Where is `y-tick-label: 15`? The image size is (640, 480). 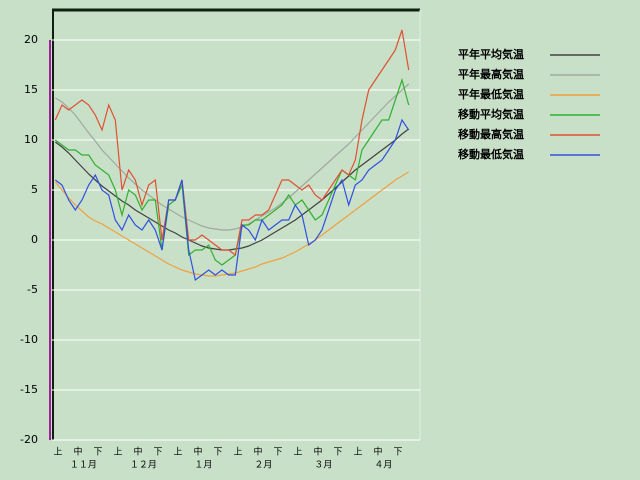
y-tick-label: 15 is located at coordinates (31, 89).